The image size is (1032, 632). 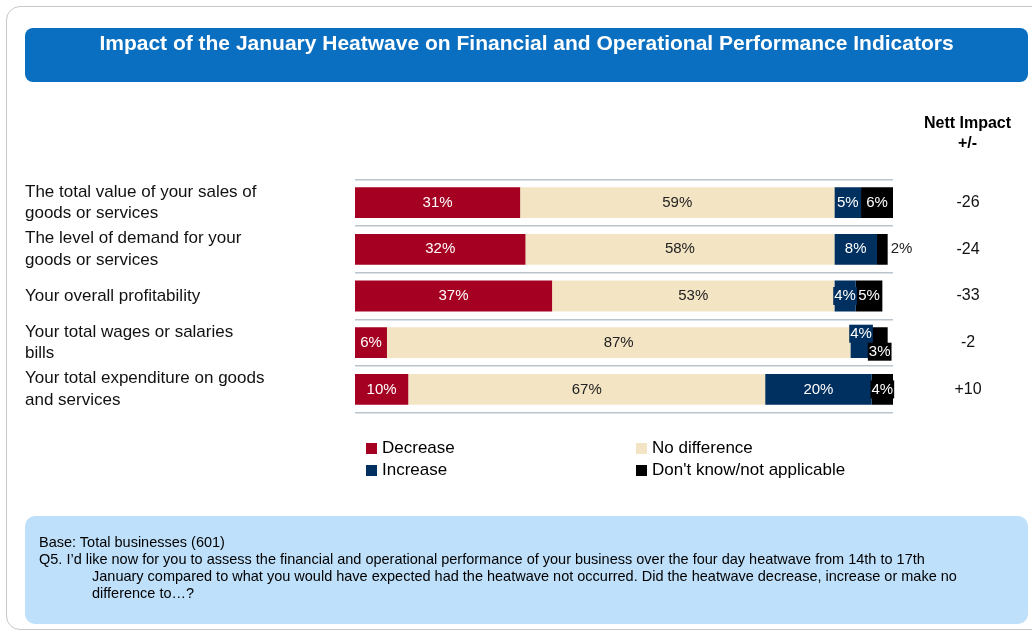 What do you see at coordinates (113, 295) in the screenshot?
I see `y-tick-label: Your overall profitability` at bounding box center [113, 295].